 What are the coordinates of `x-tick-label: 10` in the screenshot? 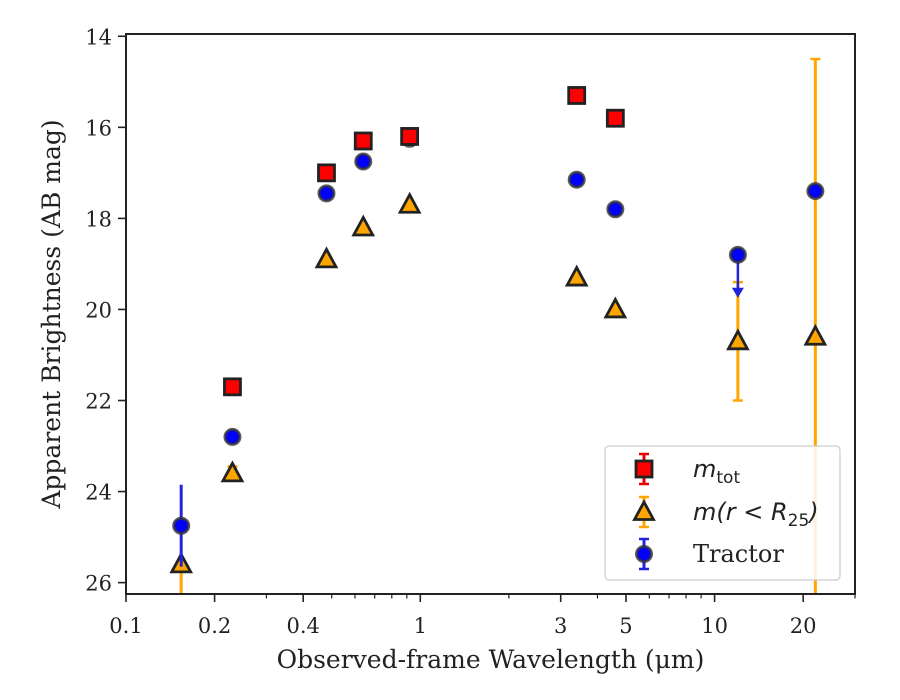 It's located at (714, 626).